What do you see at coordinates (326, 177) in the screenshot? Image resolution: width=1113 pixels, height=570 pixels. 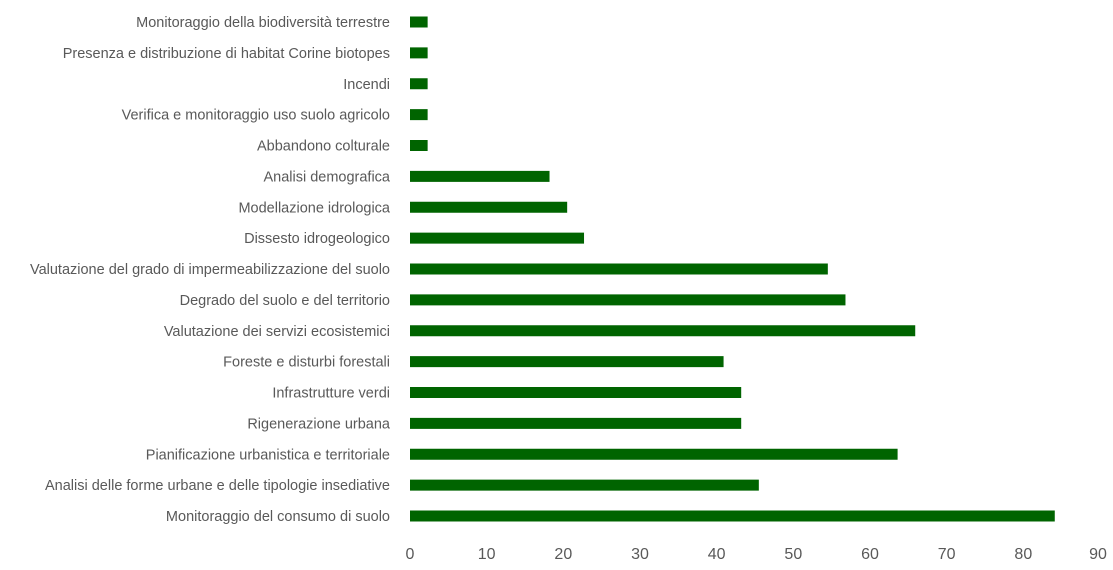 I see `category-label: Analisi demografica` at bounding box center [326, 177].